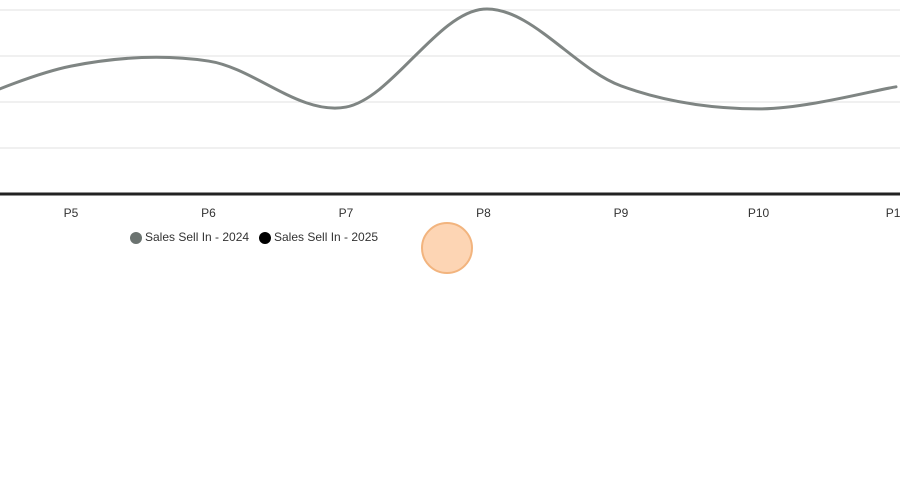  I want to click on legend-label: Sales Sell In - 2024, so click(197, 237).